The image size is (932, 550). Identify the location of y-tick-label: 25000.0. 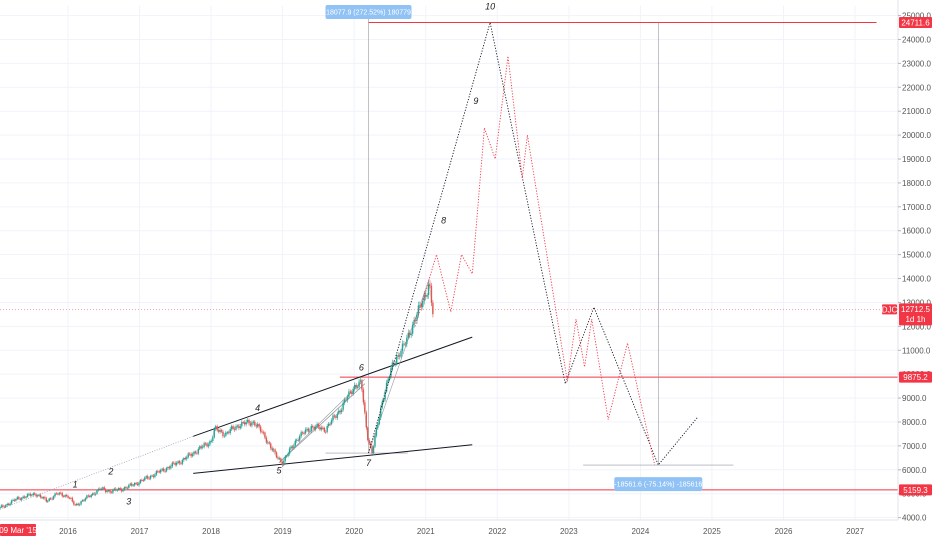
(916, 16).